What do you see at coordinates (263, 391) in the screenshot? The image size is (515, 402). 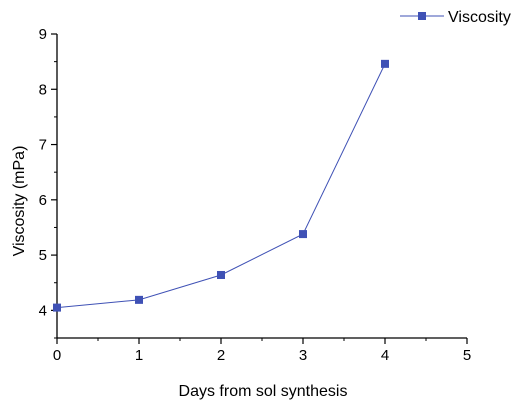 I see `x-axis-title: Days from sol synthesis` at bounding box center [263, 391].